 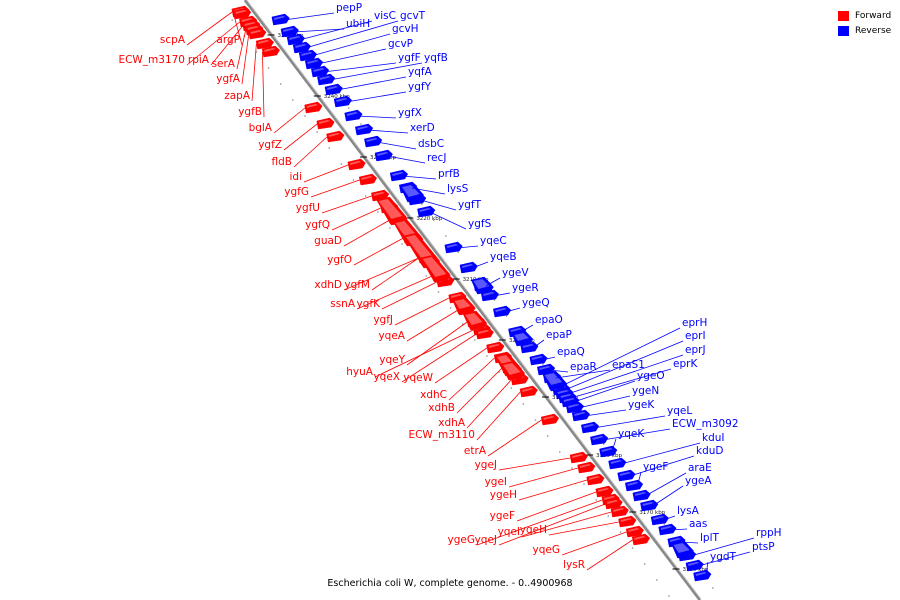 What do you see at coordinates (452, 423) in the screenshot?
I see `forward-gene-label-29: xdhA` at bounding box center [452, 423].